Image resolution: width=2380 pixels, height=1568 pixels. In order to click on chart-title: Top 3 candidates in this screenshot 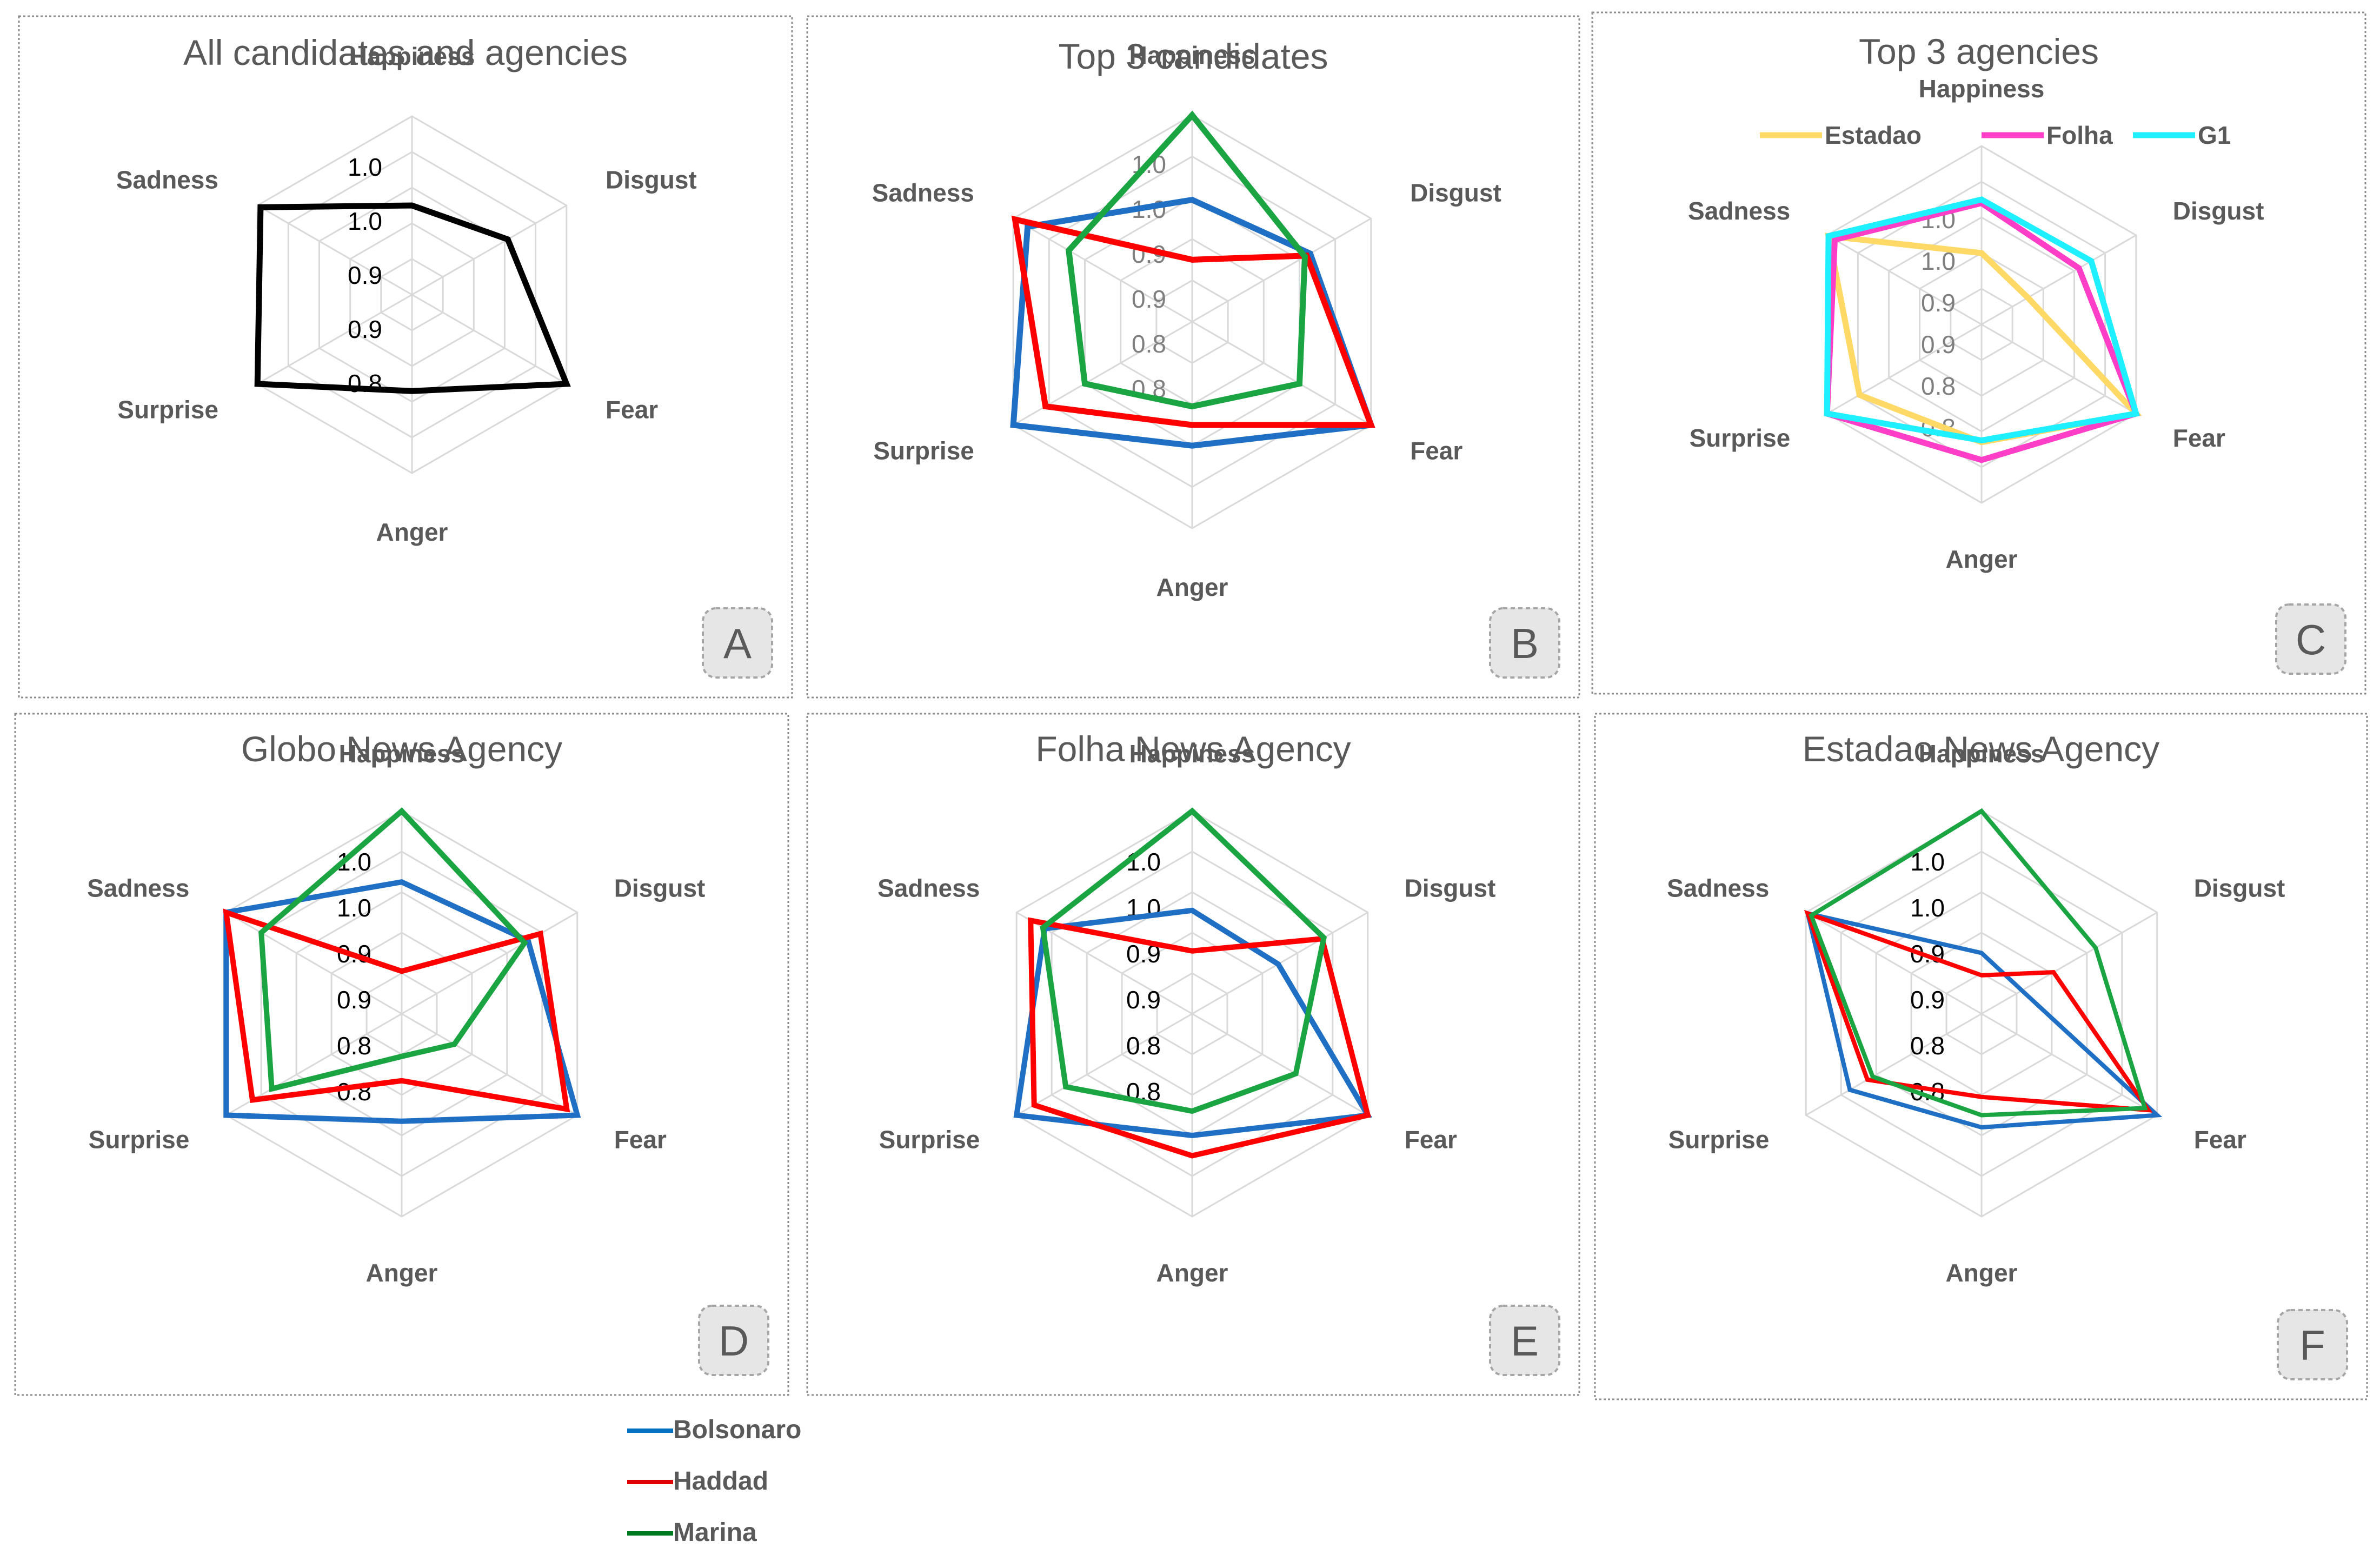, I will do `click(1193, 56)`.